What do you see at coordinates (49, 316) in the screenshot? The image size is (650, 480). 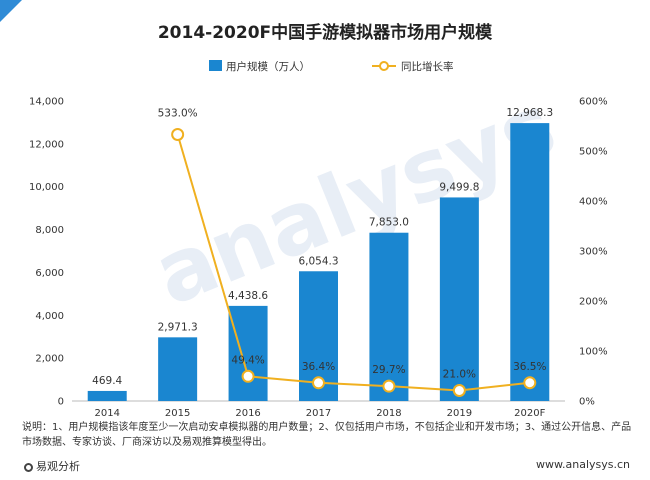 I see `y-left-tick-label: 4,000` at bounding box center [49, 316].